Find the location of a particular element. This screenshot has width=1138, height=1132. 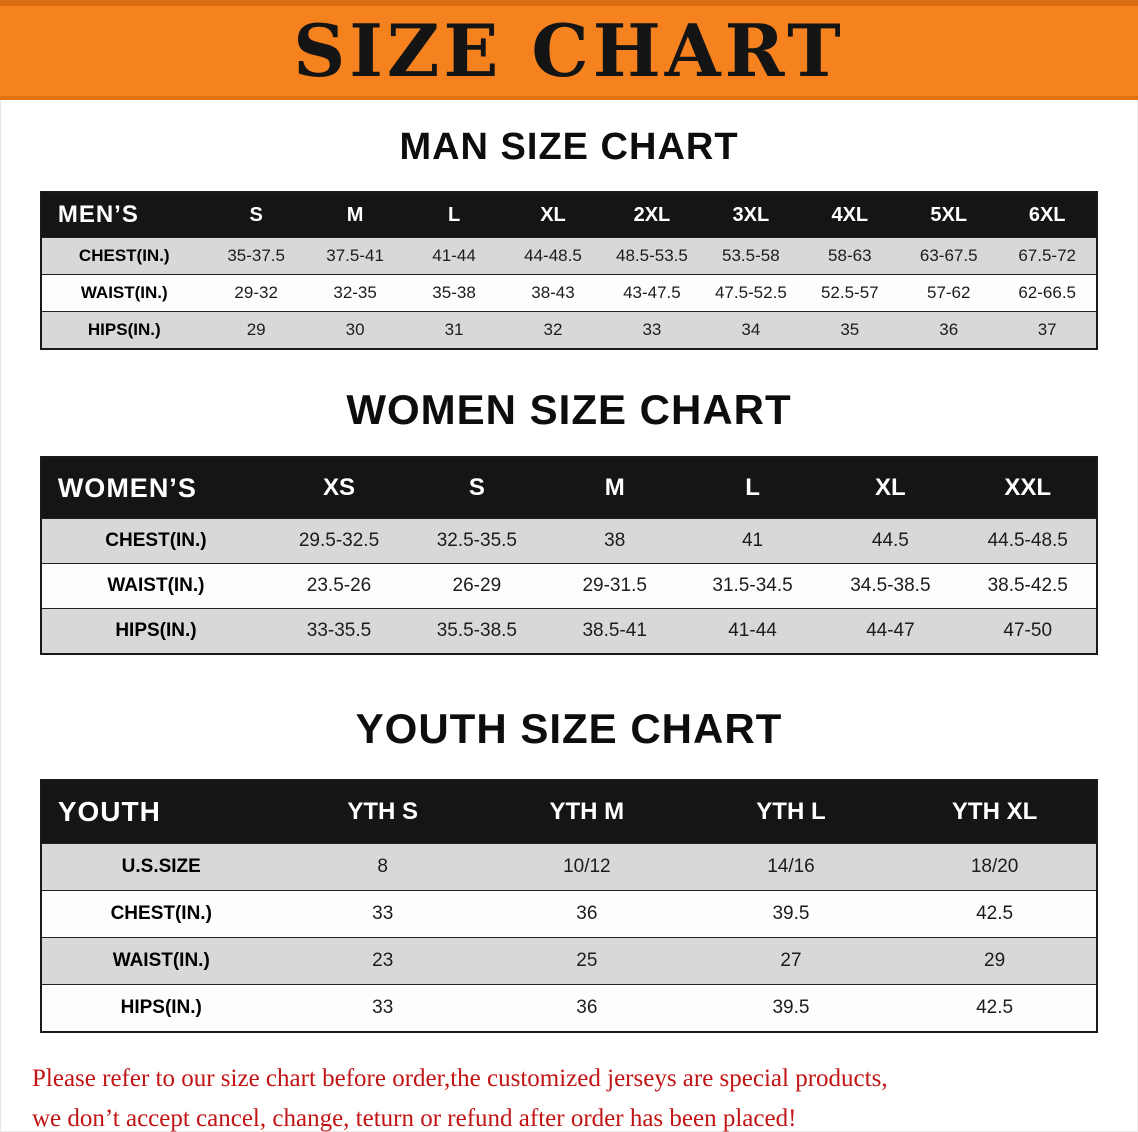

size-column-header: 3XL is located at coordinates (751, 215).